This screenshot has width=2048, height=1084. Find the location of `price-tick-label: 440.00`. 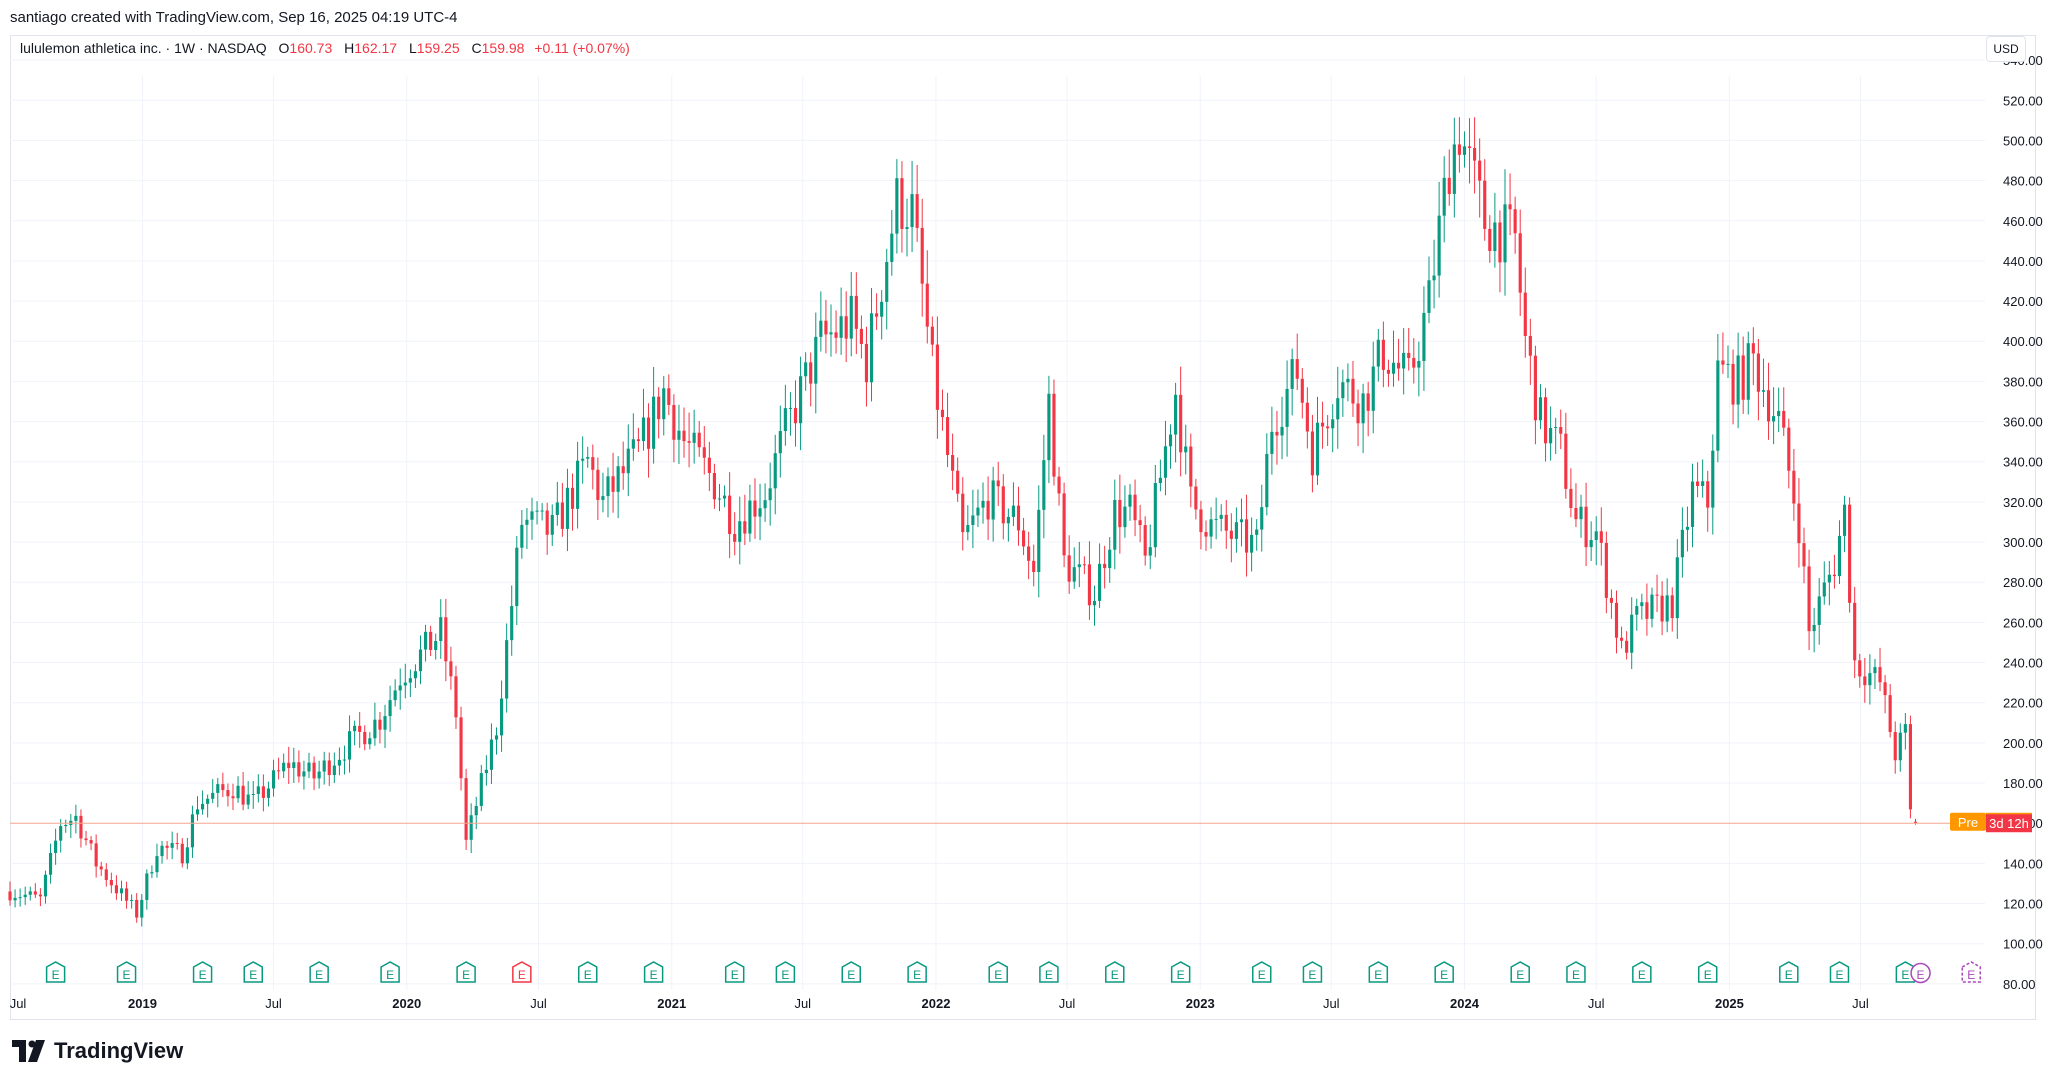

price-tick-label: 440.00 is located at coordinates (2023, 261).